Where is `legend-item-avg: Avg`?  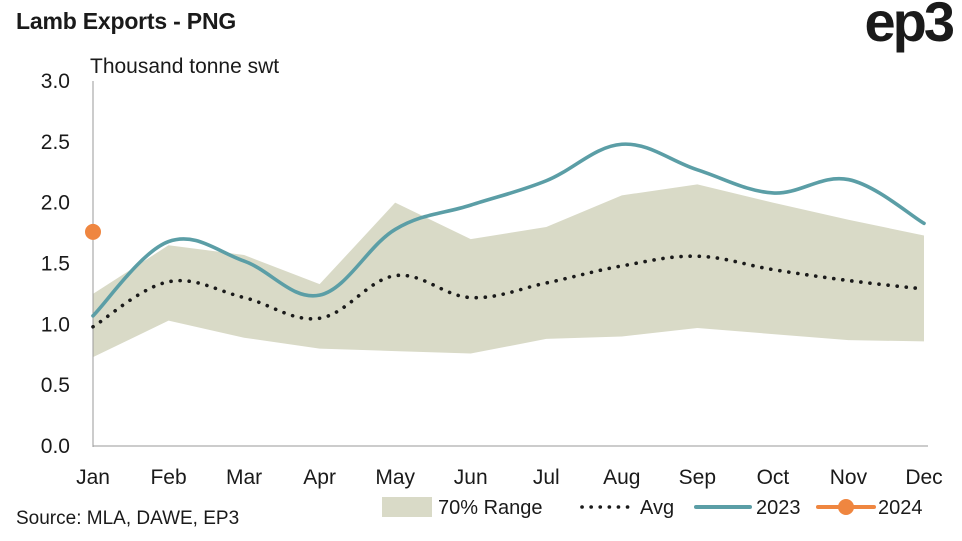 legend-item-avg: Avg is located at coordinates (627, 508).